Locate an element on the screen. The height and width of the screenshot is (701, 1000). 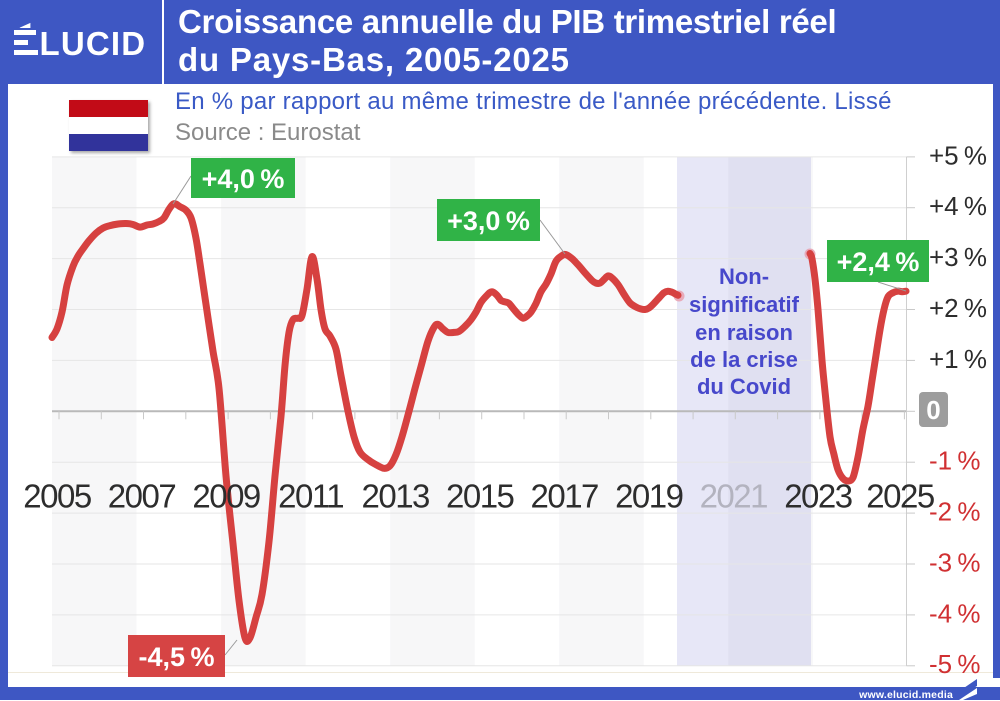
svg-text: 2015 is located at coordinates (480, 496).